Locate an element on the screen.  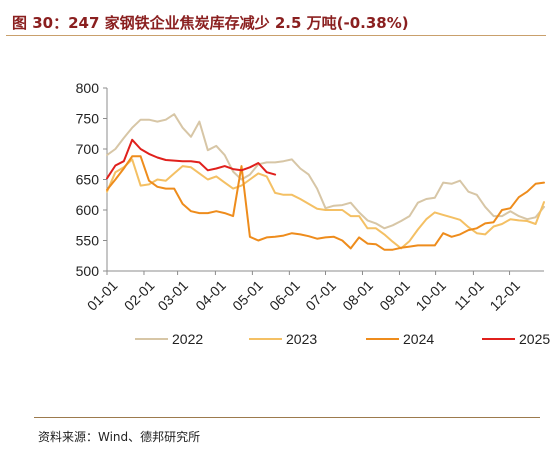
y-tick-label: 600 is located at coordinates (88, 210).